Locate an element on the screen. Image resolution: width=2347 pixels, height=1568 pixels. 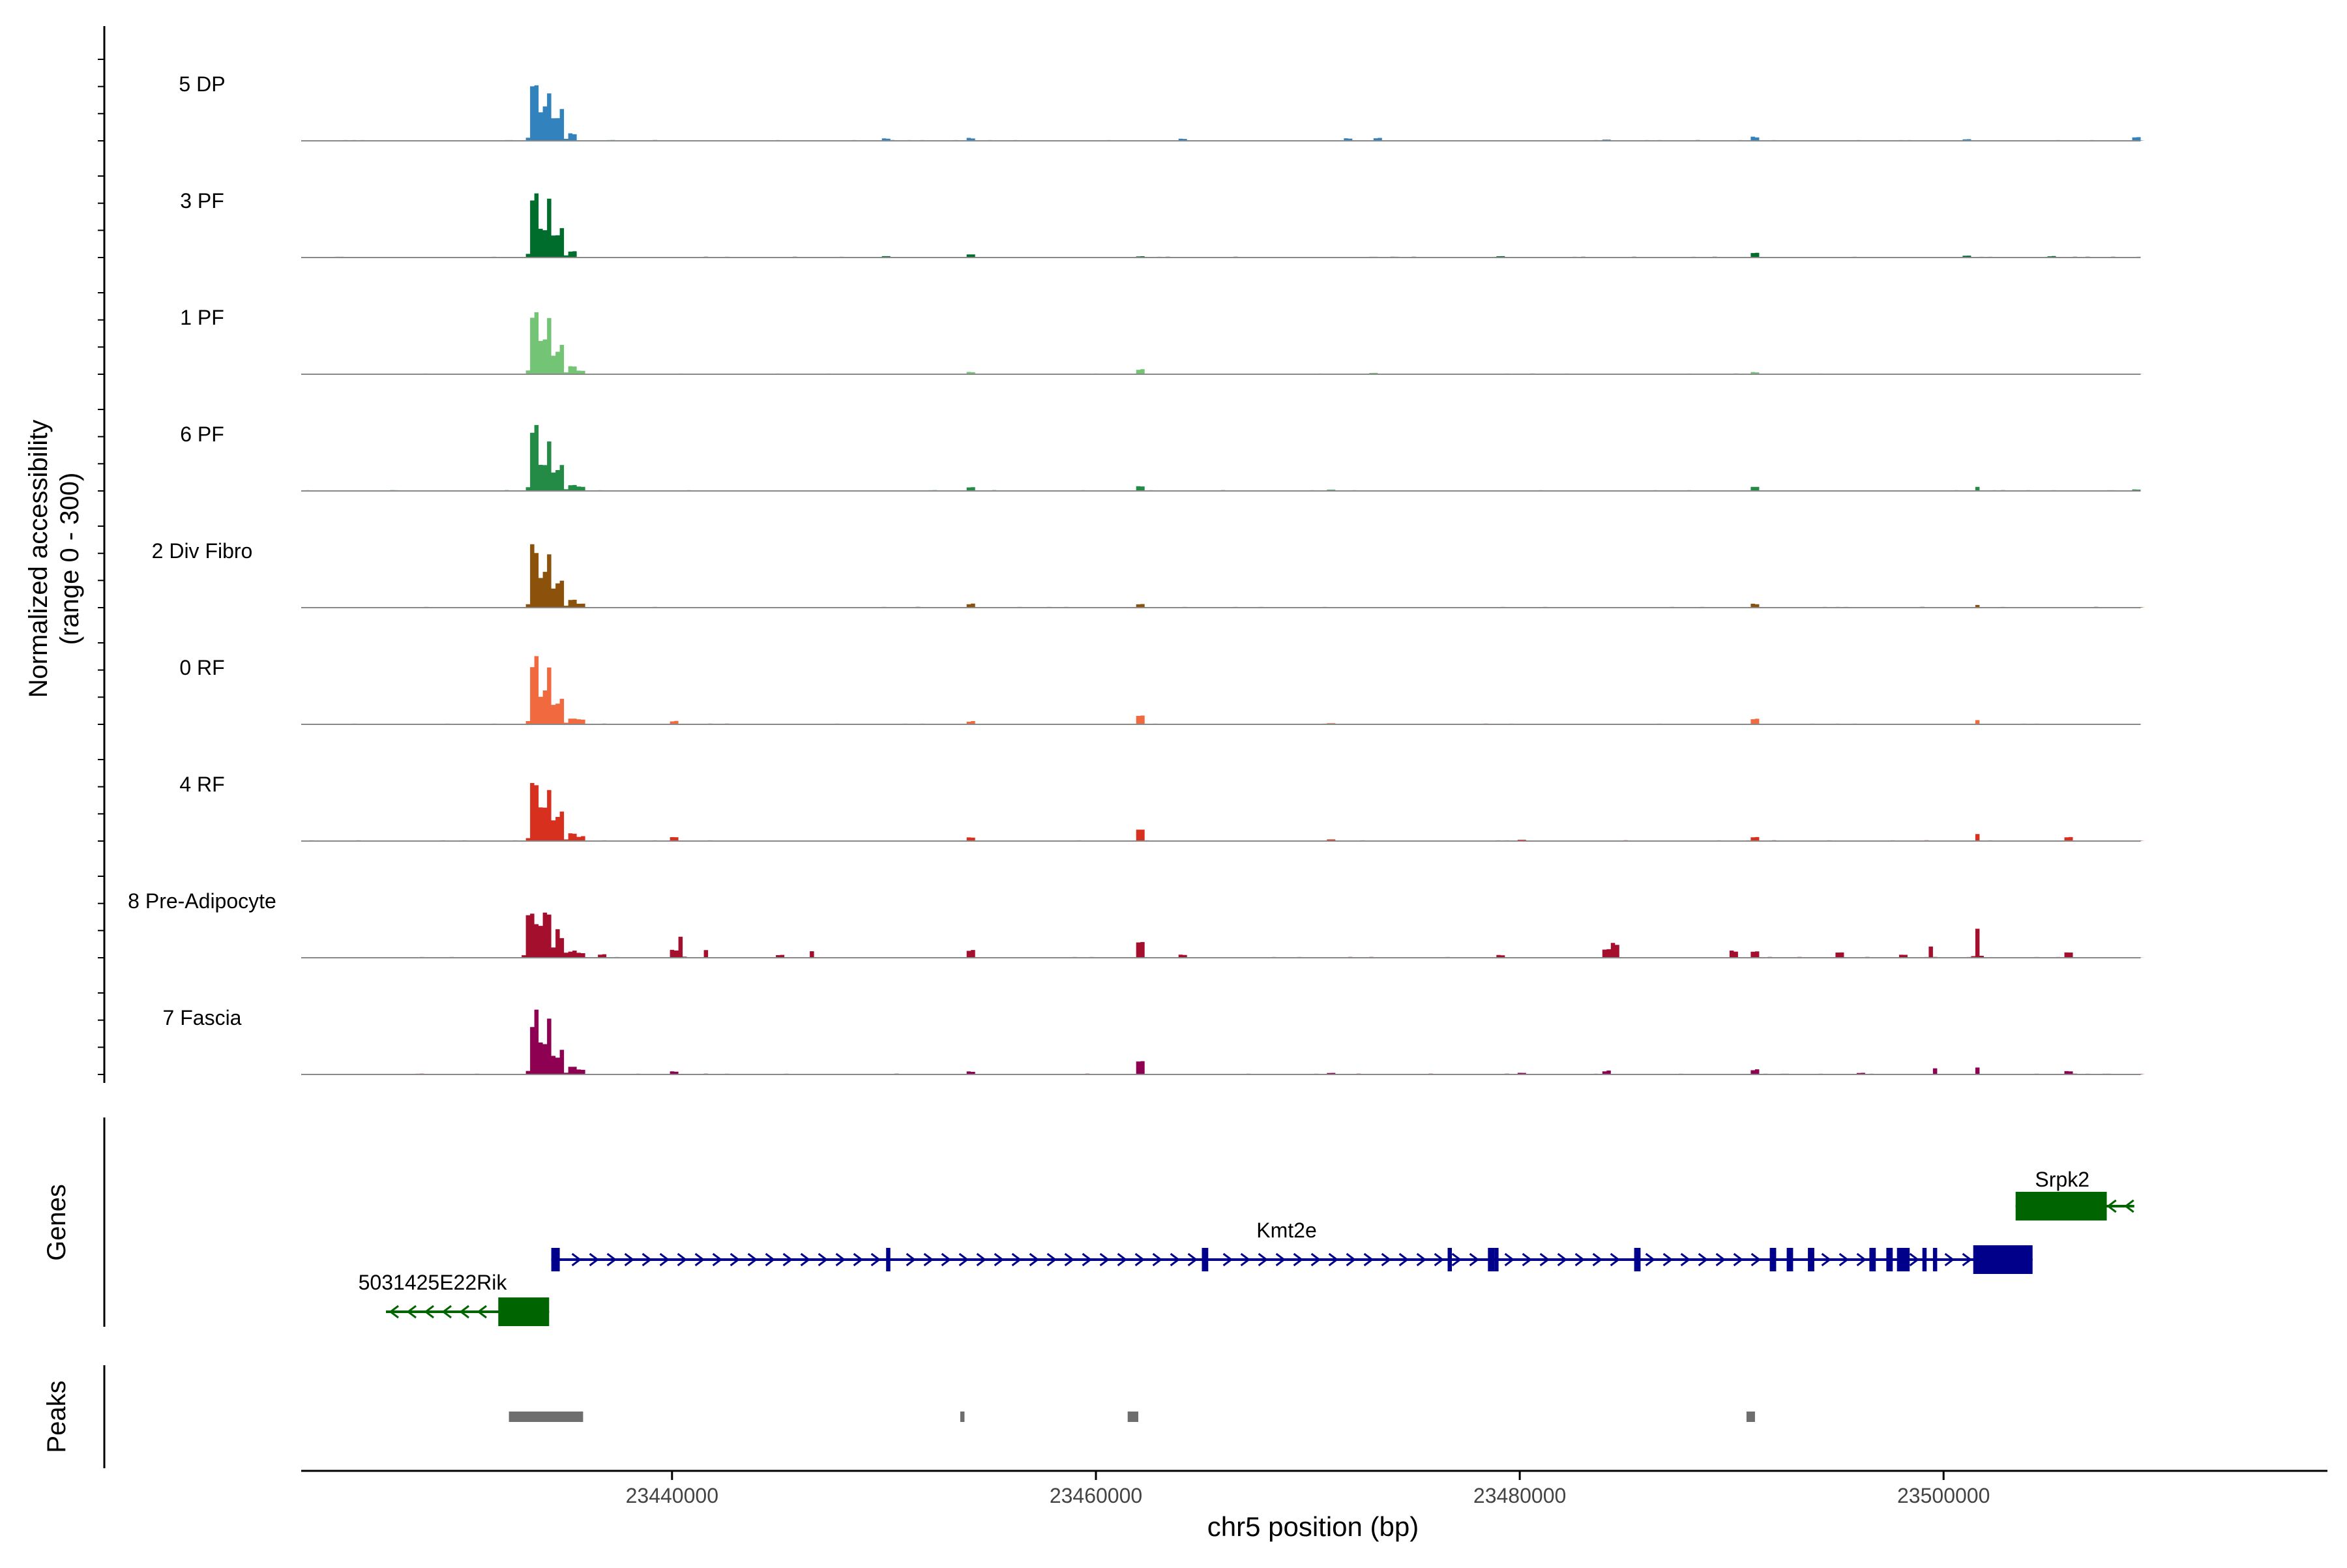
peaks-panel is located at coordinates (1132, 1417).